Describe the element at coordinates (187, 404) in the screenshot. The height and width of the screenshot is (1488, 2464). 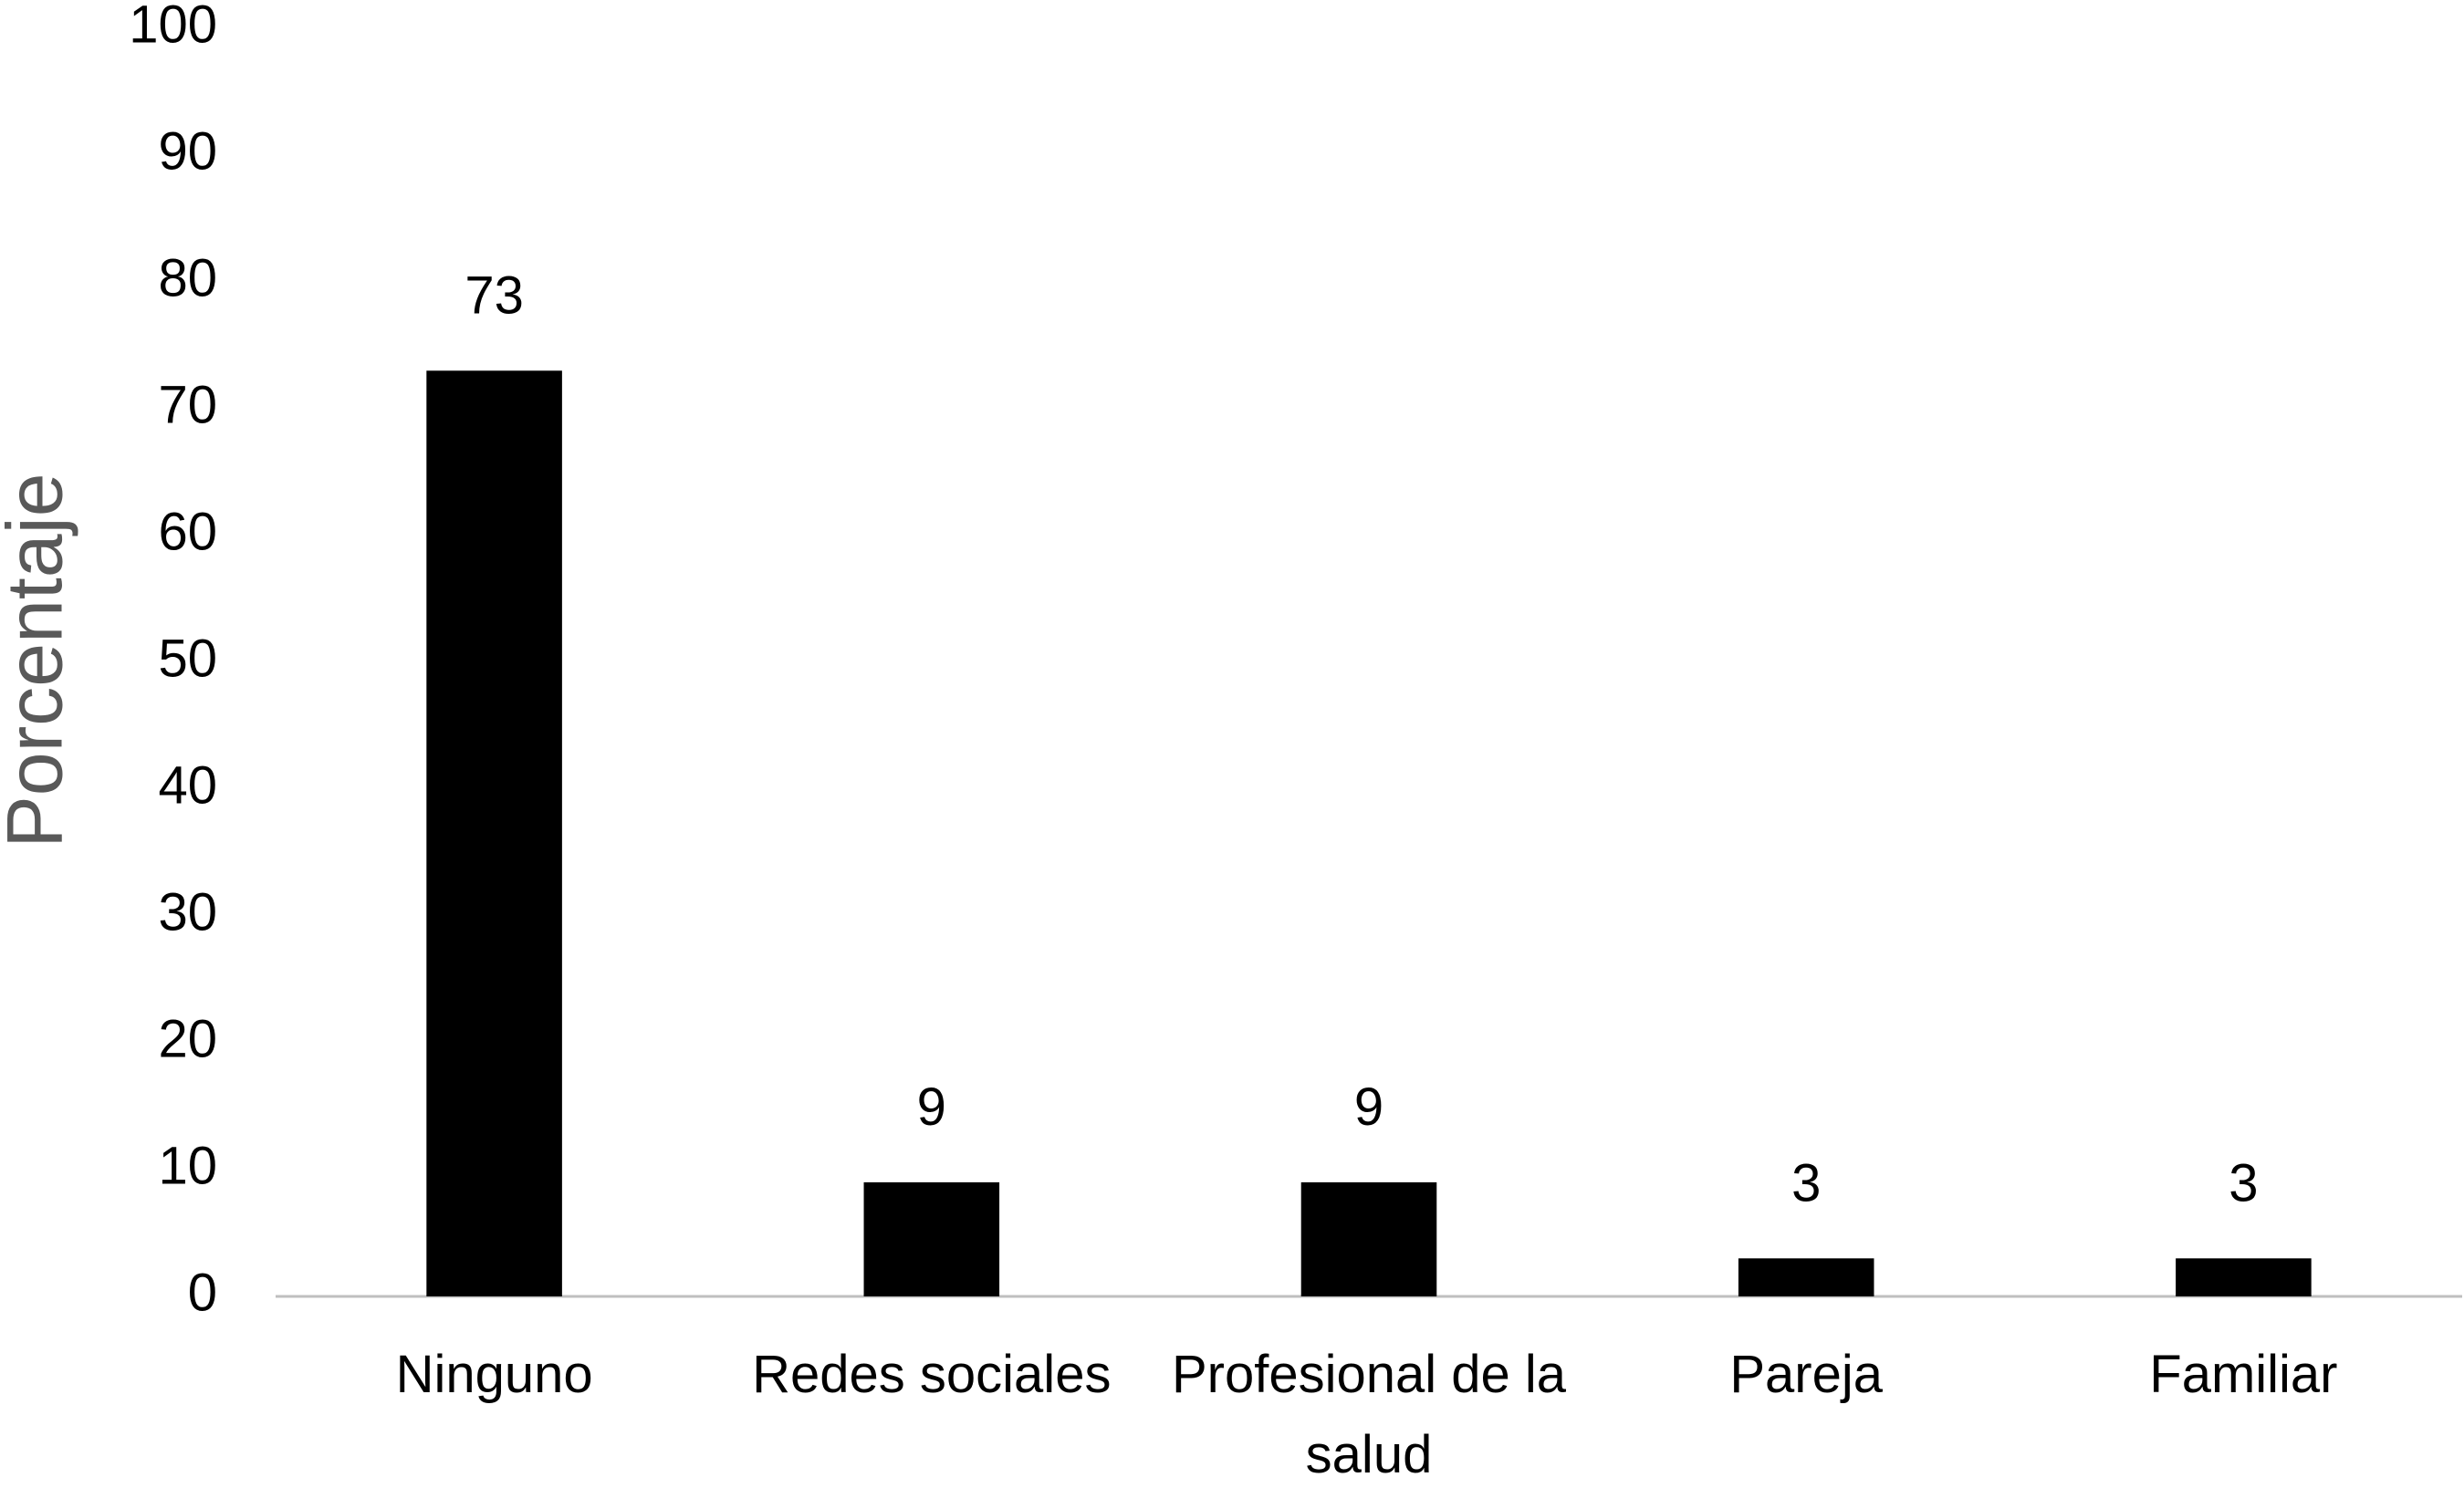
I see `y-tick-label: 70` at that location.